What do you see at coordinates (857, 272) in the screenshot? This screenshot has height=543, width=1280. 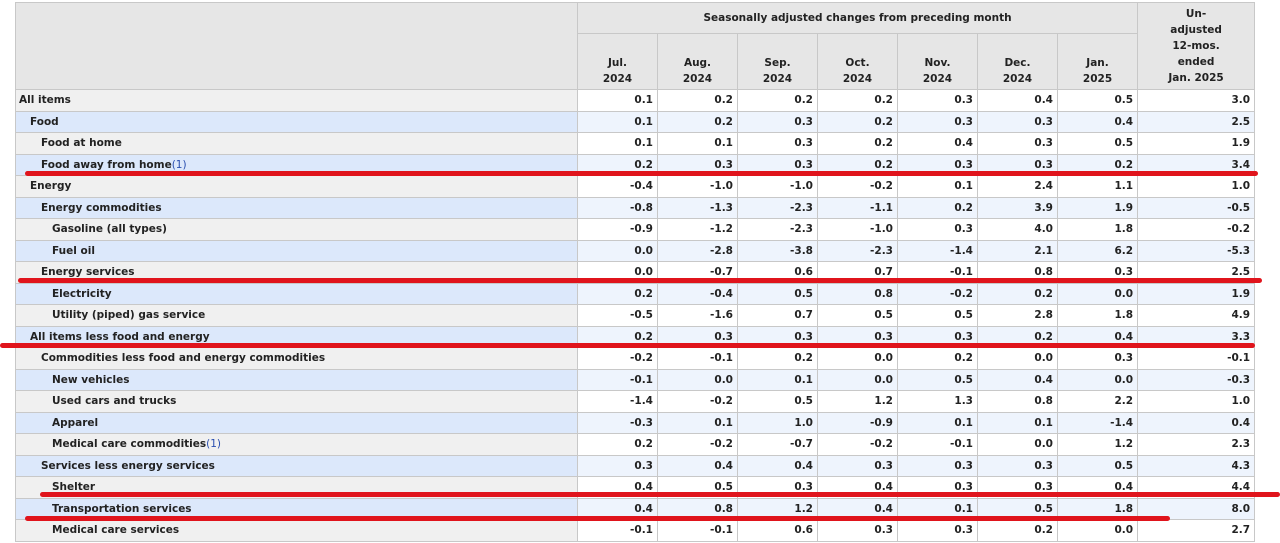 I see `value-cell: 0.7` at bounding box center [857, 272].